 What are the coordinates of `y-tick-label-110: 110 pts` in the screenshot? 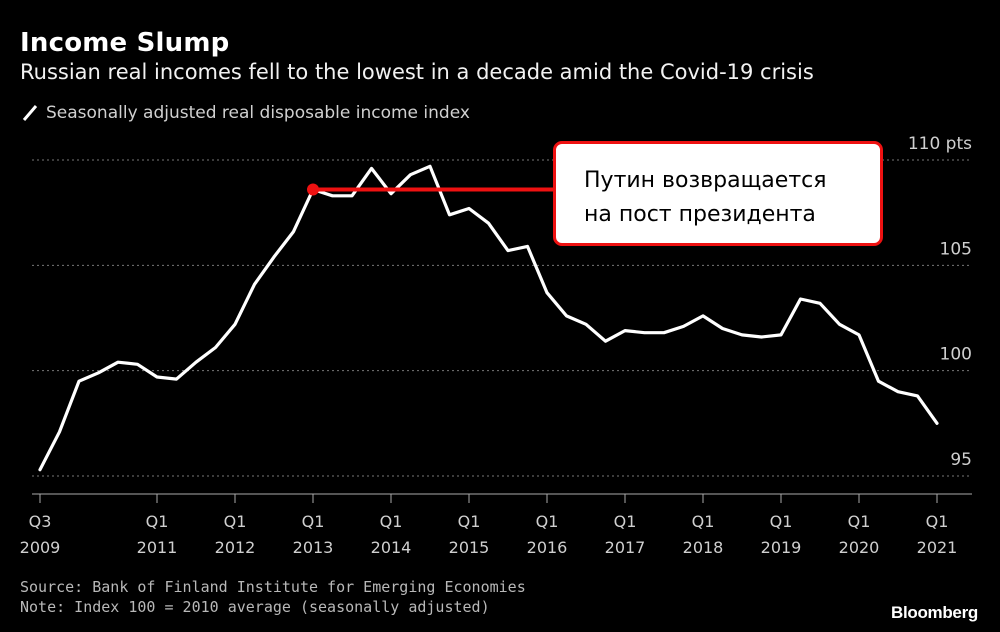 It's located at (940, 144).